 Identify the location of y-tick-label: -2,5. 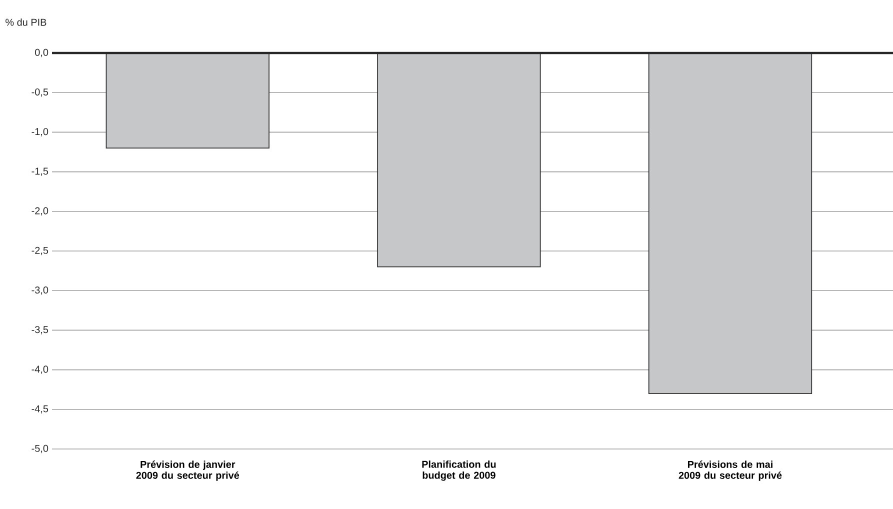
(40, 251).